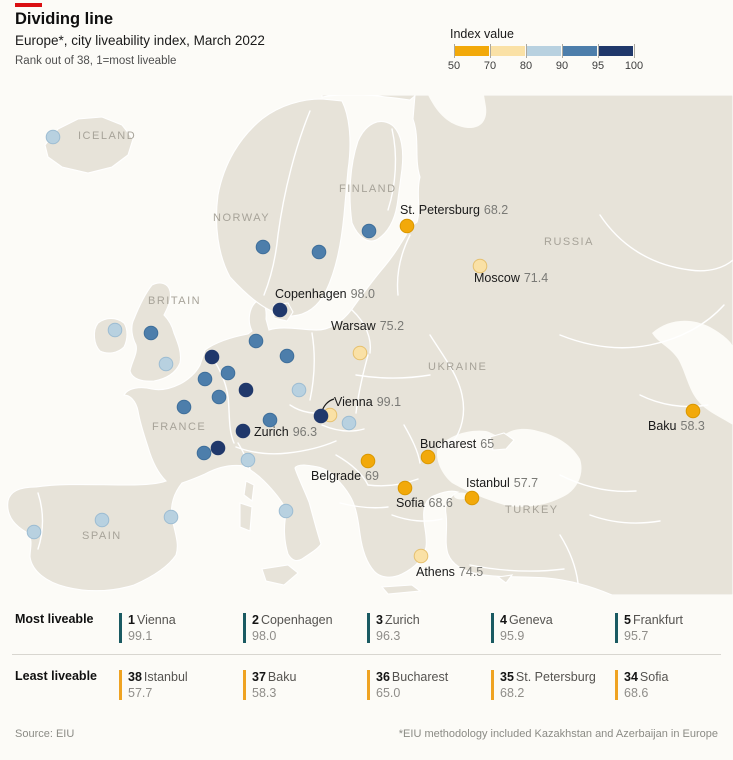  I want to click on city-dot-st-petersburg, so click(407, 226).